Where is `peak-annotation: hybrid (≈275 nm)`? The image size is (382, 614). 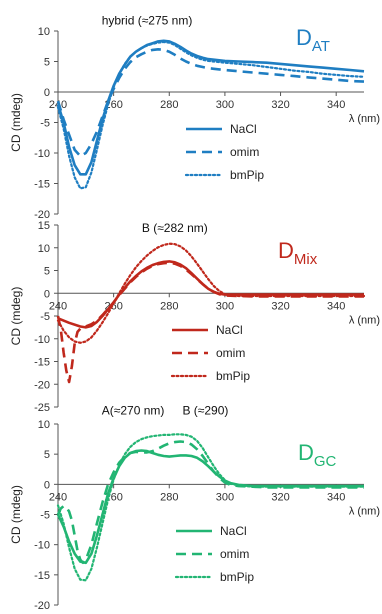
peak-annotation: hybrid (≈275 nm) is located at coordinates (147, 20).